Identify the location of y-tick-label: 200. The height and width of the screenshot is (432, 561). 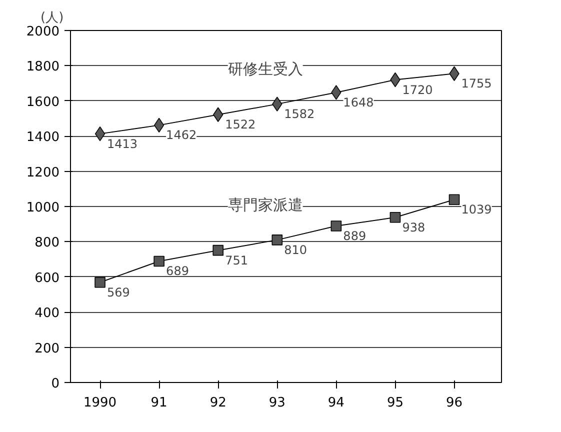
(47, 348).